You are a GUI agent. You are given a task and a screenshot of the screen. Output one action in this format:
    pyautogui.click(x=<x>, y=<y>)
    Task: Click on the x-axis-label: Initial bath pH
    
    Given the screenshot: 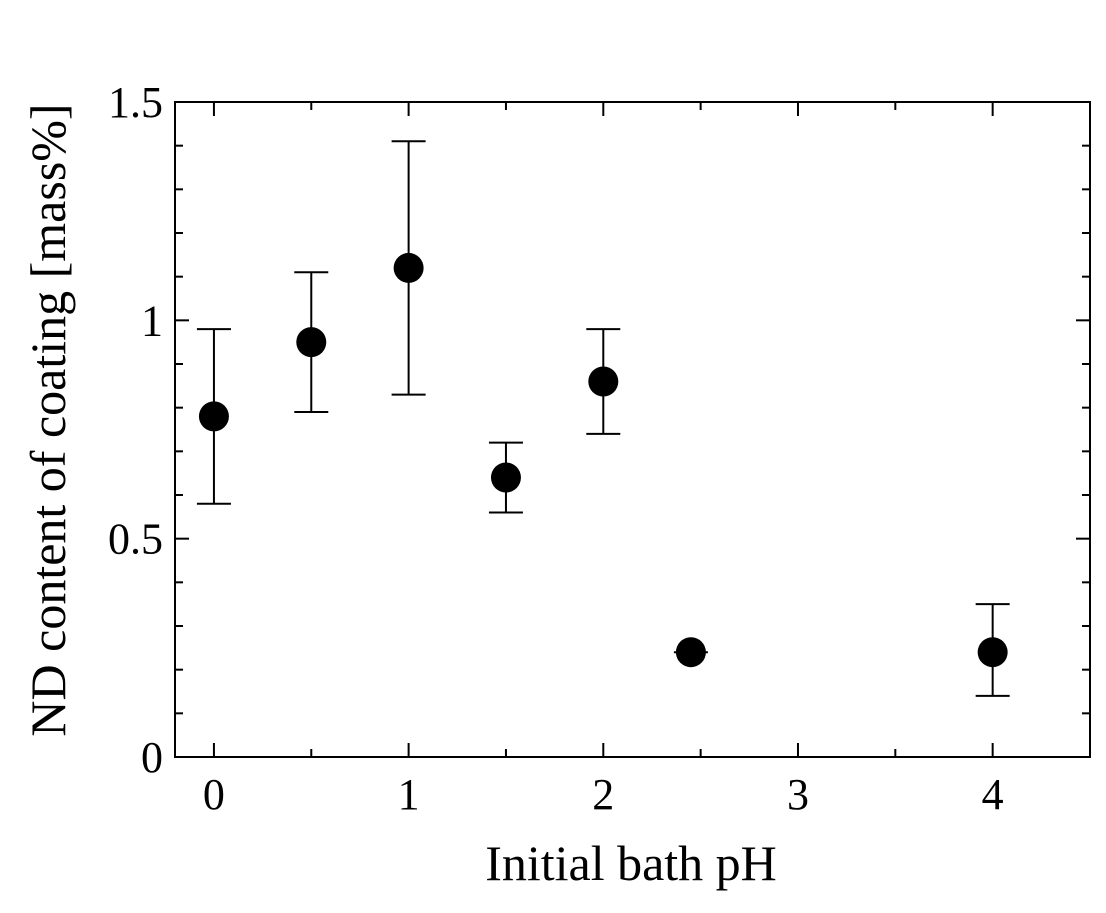 What is the action you would take?
    pyautogui.click(x=631, y=863)
    